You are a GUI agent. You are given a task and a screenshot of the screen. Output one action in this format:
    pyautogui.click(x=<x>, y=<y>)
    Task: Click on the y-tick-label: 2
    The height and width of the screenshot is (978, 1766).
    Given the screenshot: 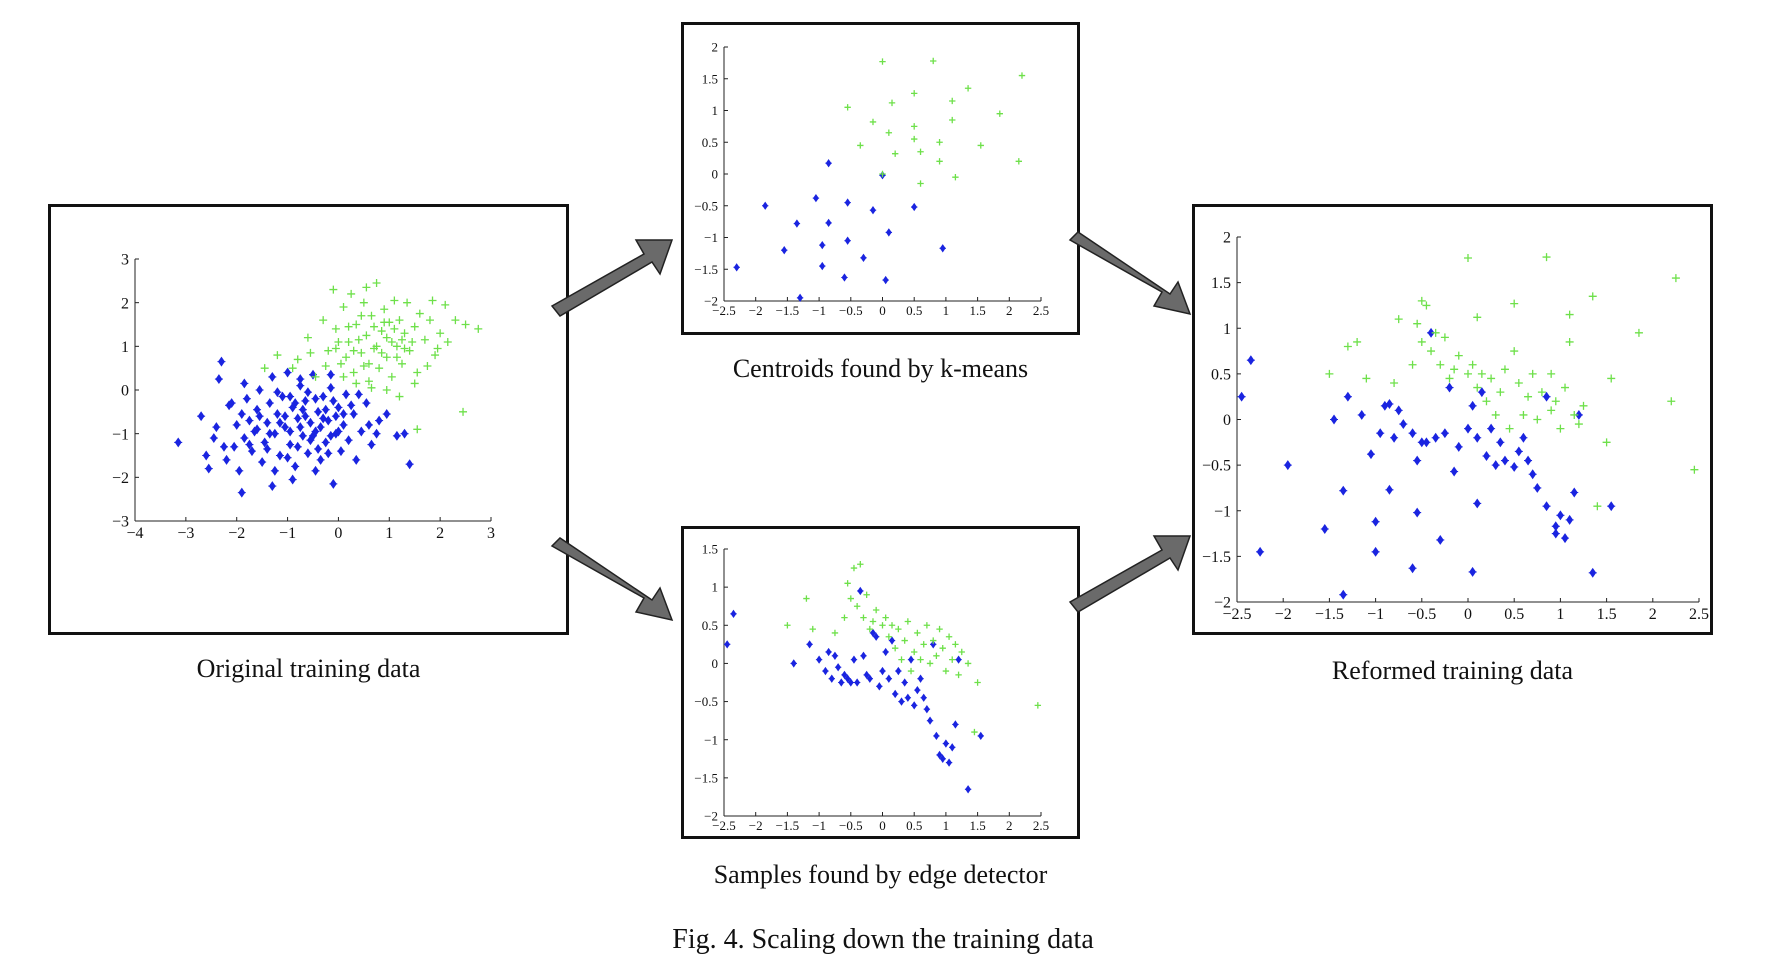 What is the action you would take?
    pyautogui.click(x=715, y=47)
    